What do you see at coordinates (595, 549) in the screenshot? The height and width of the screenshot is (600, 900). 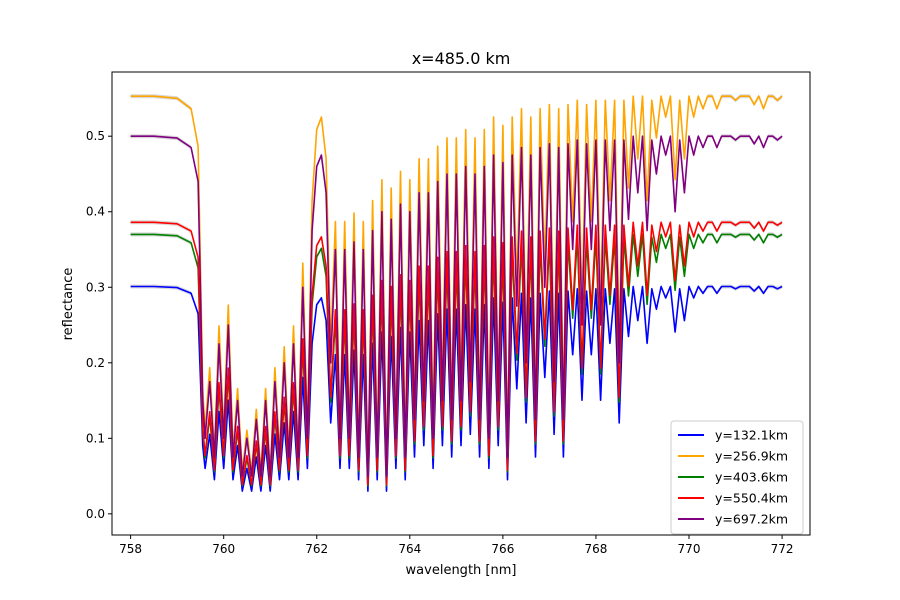 I see `x-tick-label: 768` at bounding box center [595, 549].